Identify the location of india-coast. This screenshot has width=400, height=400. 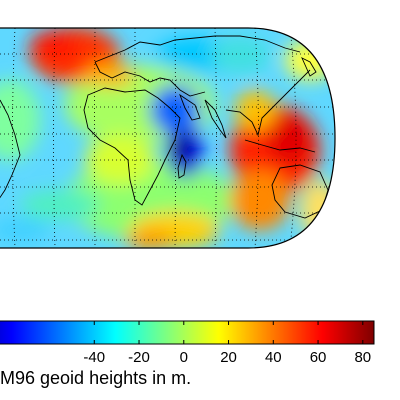
(215, 119).